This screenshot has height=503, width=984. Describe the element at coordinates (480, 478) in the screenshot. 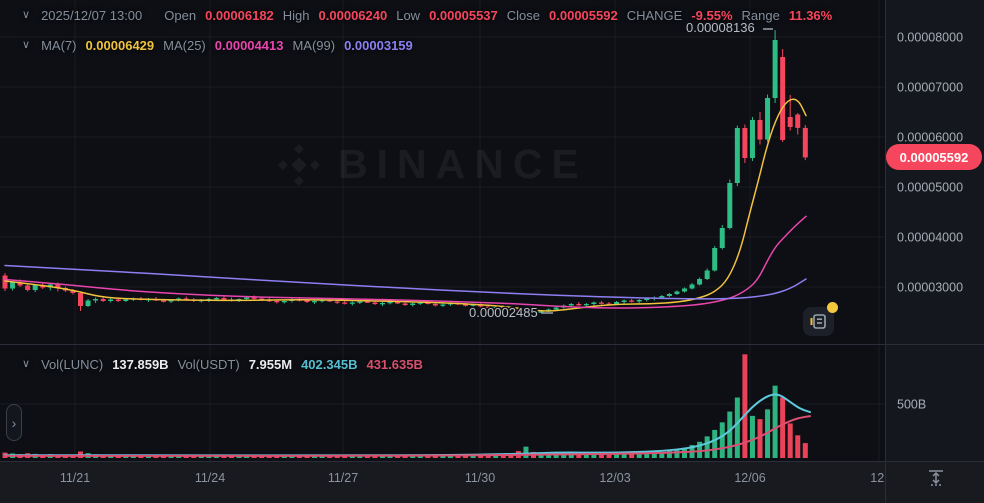

I see `svg-text: 11/30` at that location.